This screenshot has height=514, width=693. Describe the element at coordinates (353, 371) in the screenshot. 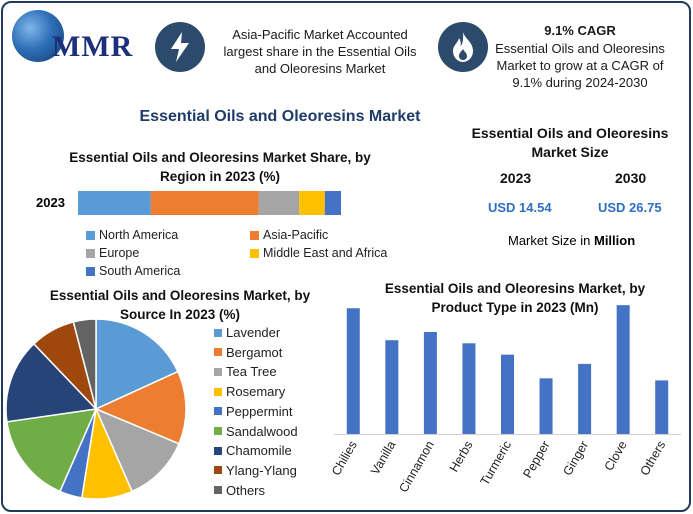

I see `product-bar-chilies` at that location.